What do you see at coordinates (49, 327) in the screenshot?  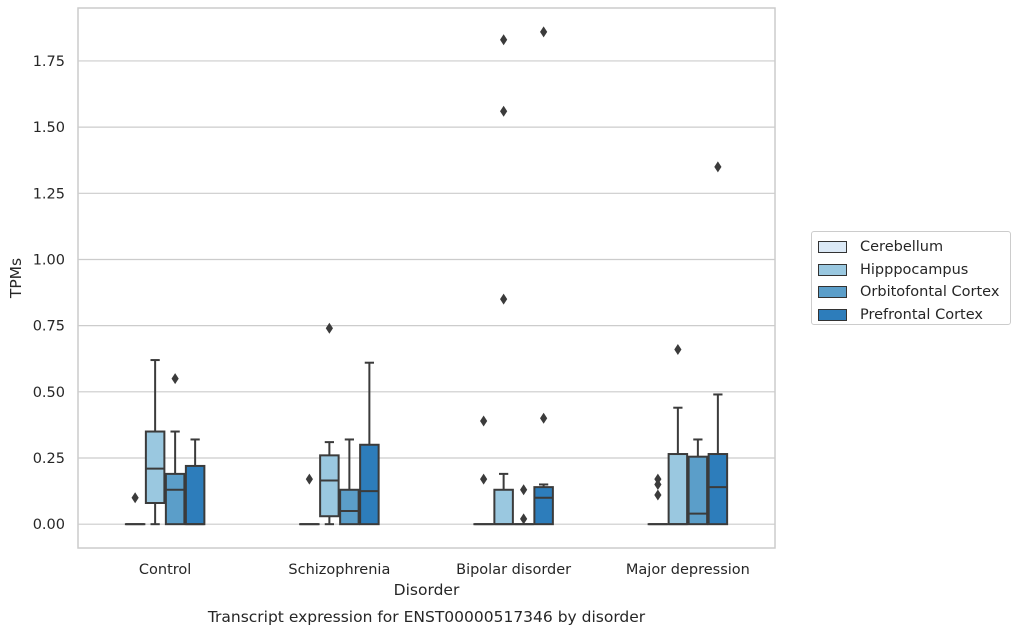 I see `y-tick-label: 0.75` at bounding box center [49, 327].